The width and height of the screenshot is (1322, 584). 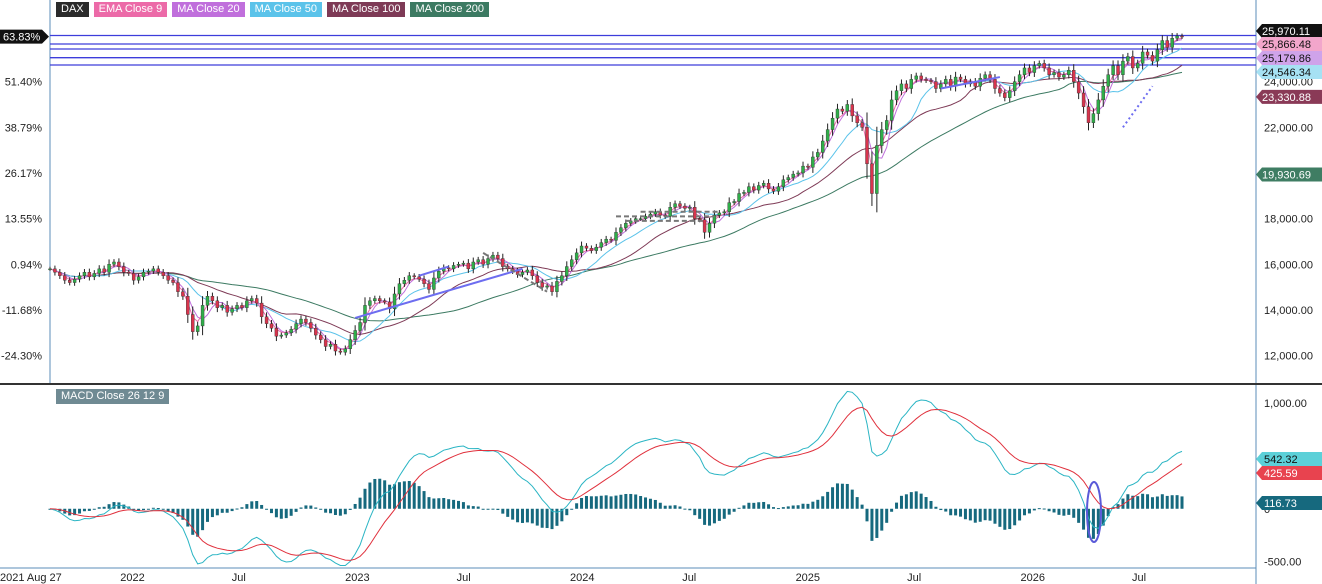 What do you see at coordinates (130, 9) in the screenshot?
I see `legend-ema9: EMA Close 9` at bounding box center [130, 9].